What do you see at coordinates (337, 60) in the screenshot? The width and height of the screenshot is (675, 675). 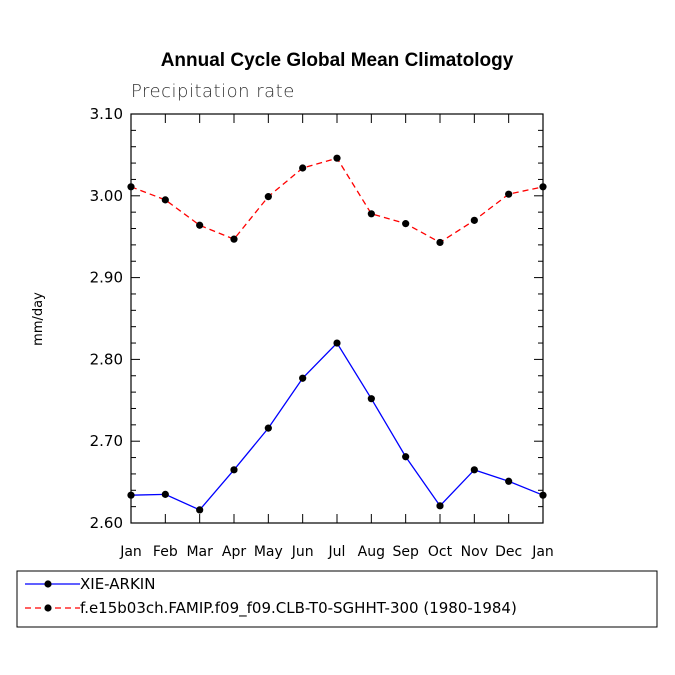 I see `chart-title: Annual Cycle Global Mean Climatology` at bounding box center [337, 60].